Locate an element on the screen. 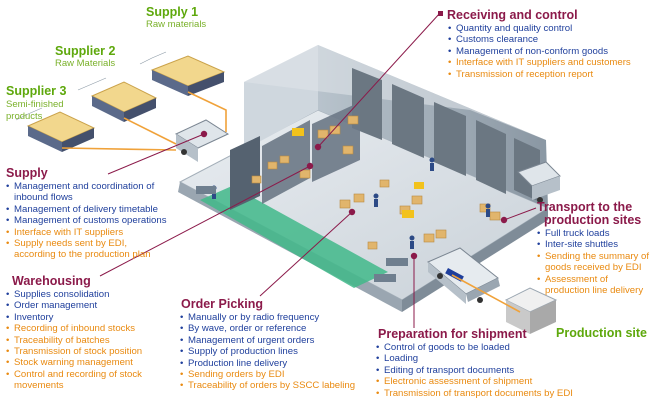 This screenshot has height=407, width=671. transport-title-line2: production sites is located at coordinates (593, 220).